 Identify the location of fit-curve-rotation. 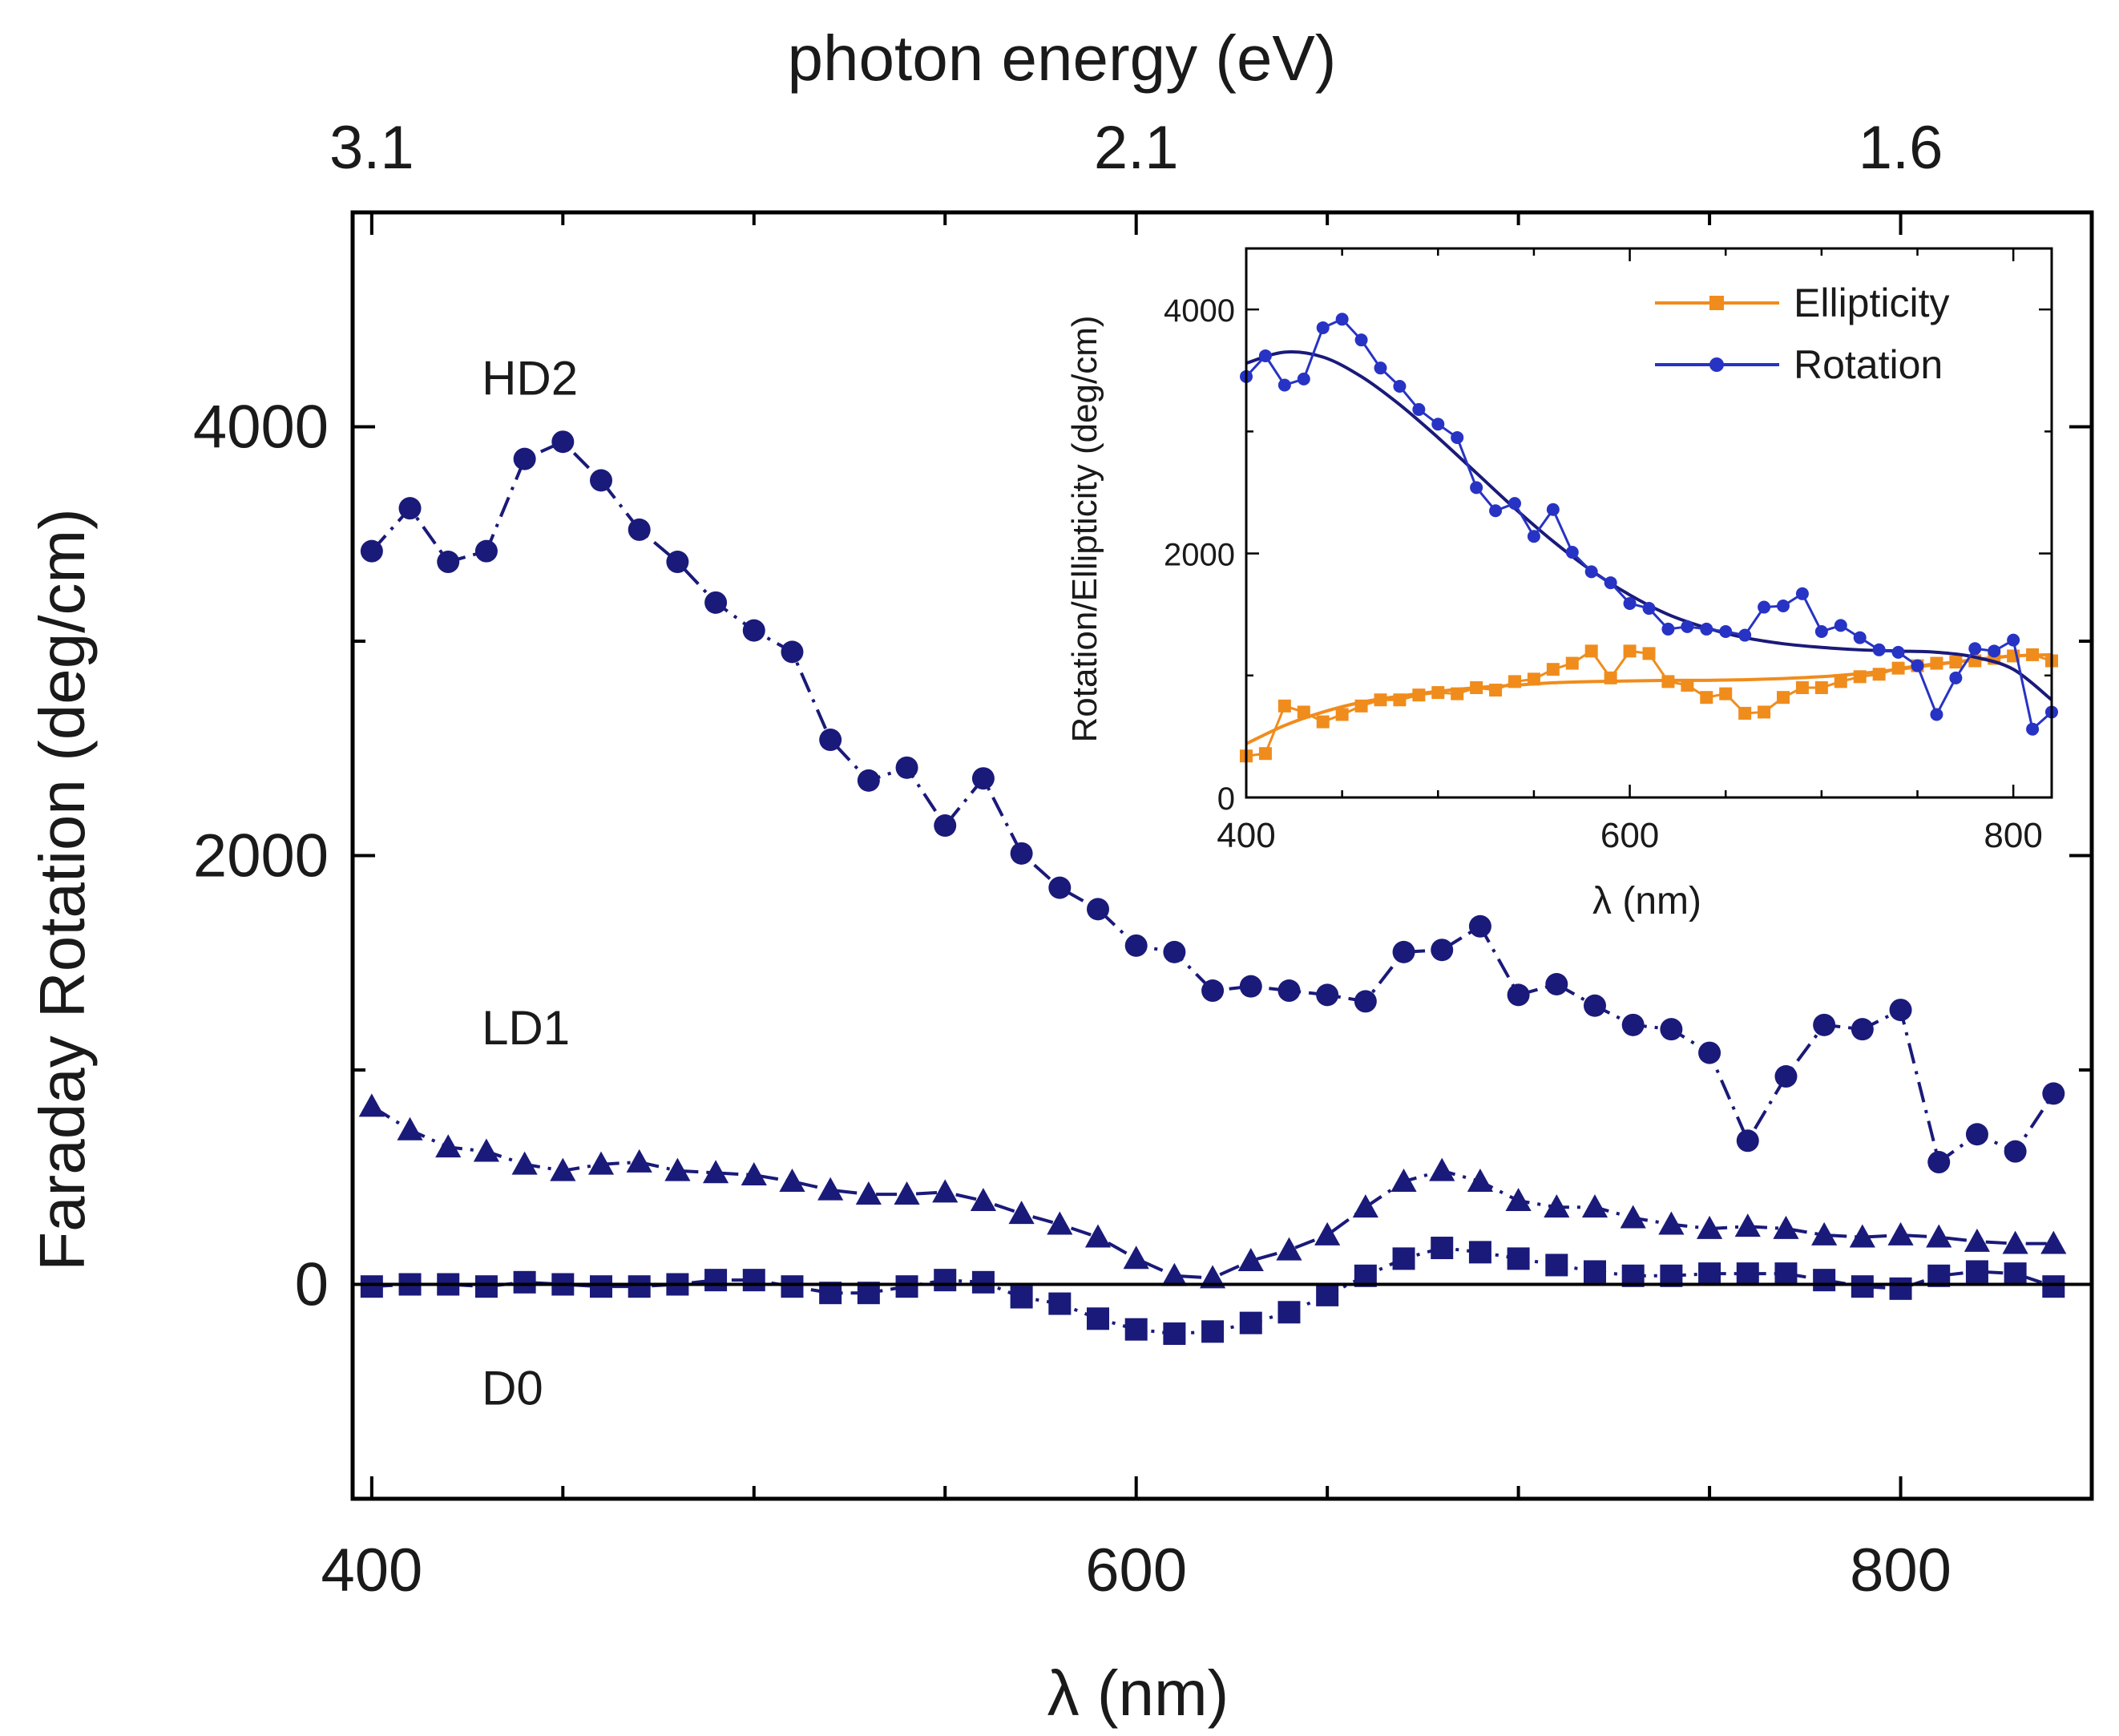
(1649, 525).